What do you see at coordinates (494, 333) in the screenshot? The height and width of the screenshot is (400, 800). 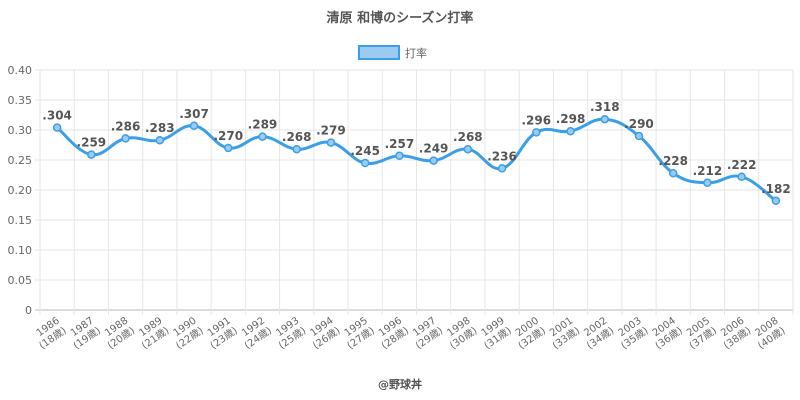 I see `x-tick-label: 1999(31歳)` at bounding box center [494, 333].